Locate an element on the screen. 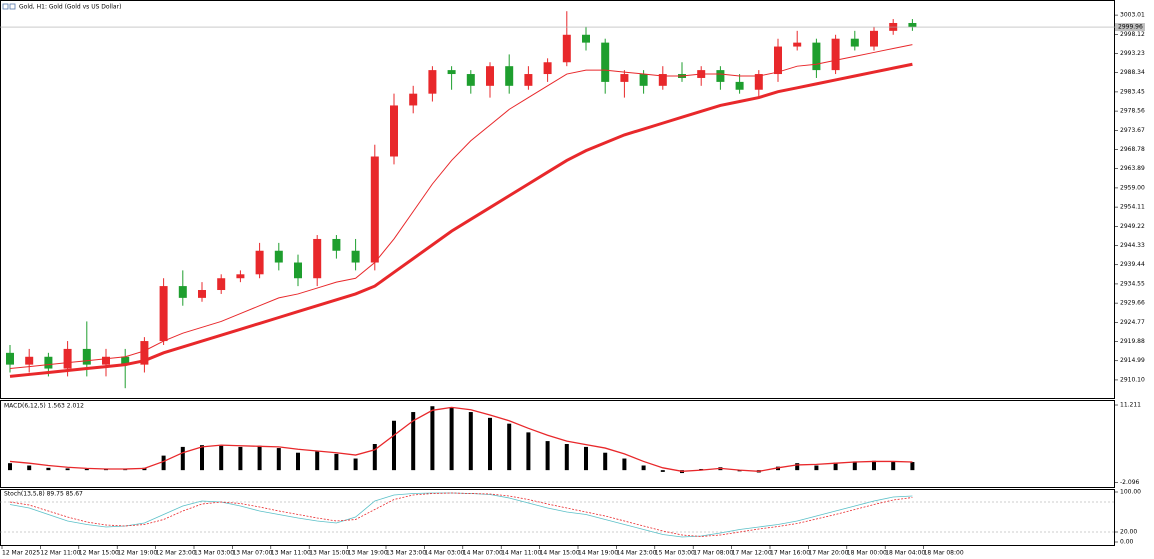  y-tick-label: 20.00 is located at coordinates (1128, 532).